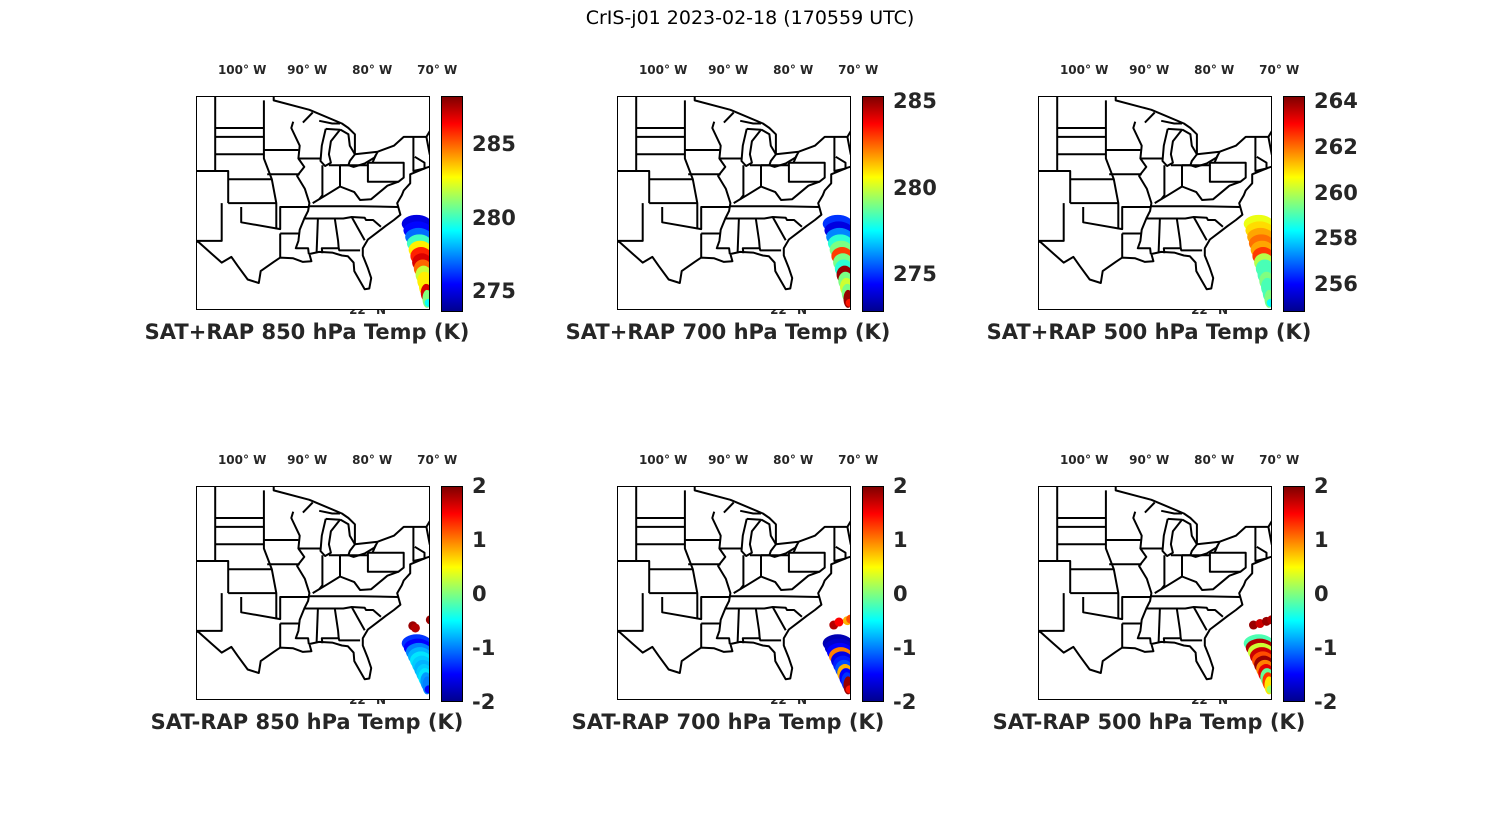  I want to click on colorbar-tick-label: 258, so click(1336, 238).